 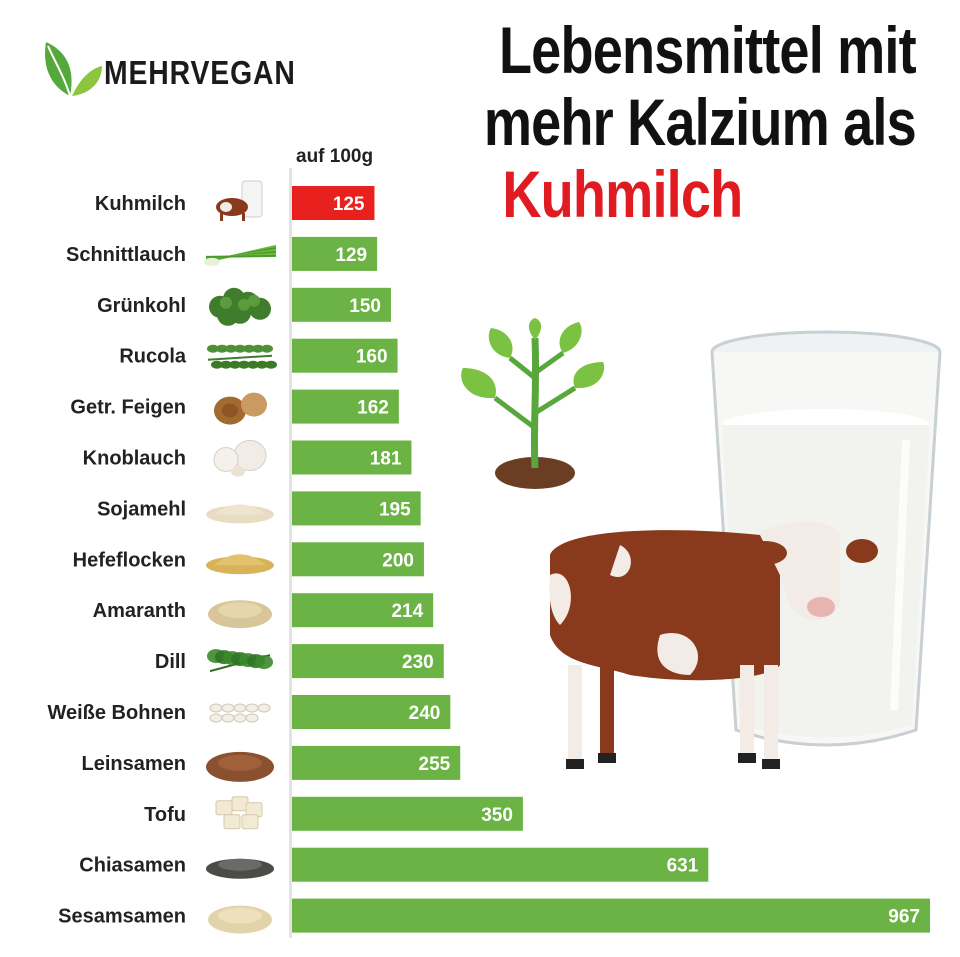 What do you see at coordinates (435, 764) in the screenshot?
I see `value-label: 255` at bounding box center [435, 764].